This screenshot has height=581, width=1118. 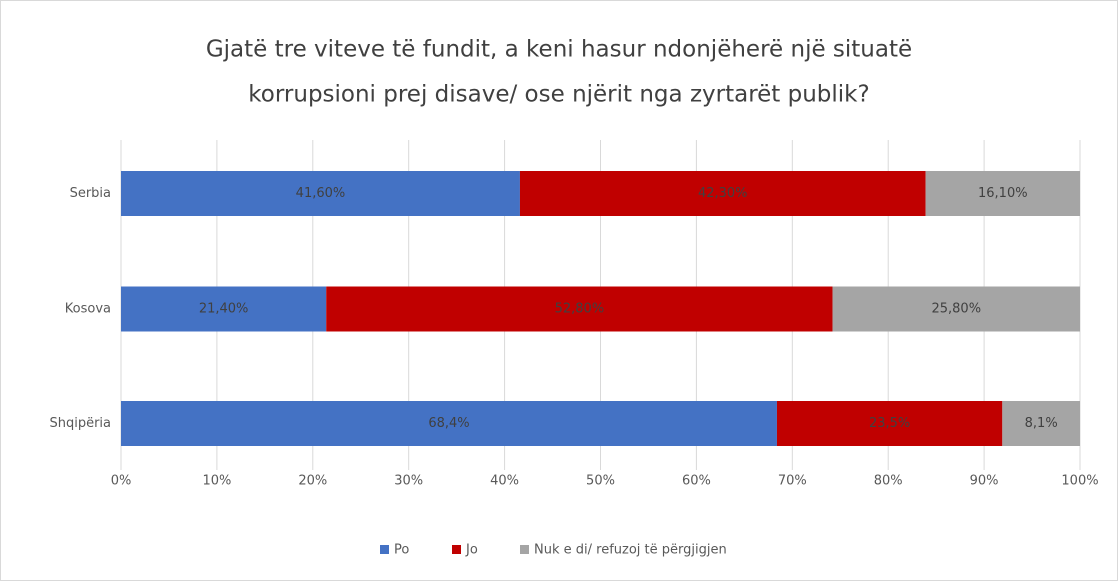 What do you see at coordinates (401, 550) in the screenshot?
I see `legend-label: Po` at bounding box center [401, 550].